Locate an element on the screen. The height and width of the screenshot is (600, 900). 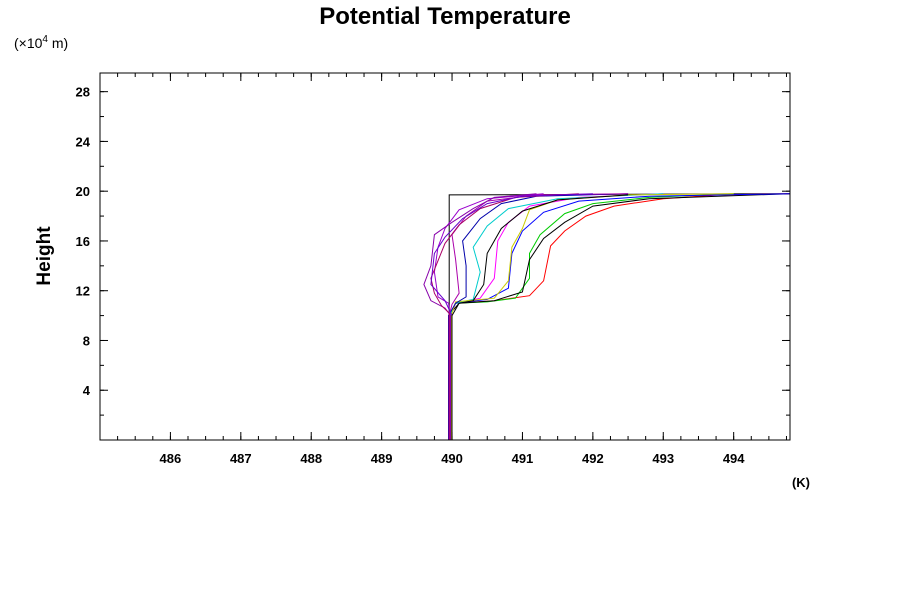
x-tick-label: 488 is located at coordinates (311, 458).